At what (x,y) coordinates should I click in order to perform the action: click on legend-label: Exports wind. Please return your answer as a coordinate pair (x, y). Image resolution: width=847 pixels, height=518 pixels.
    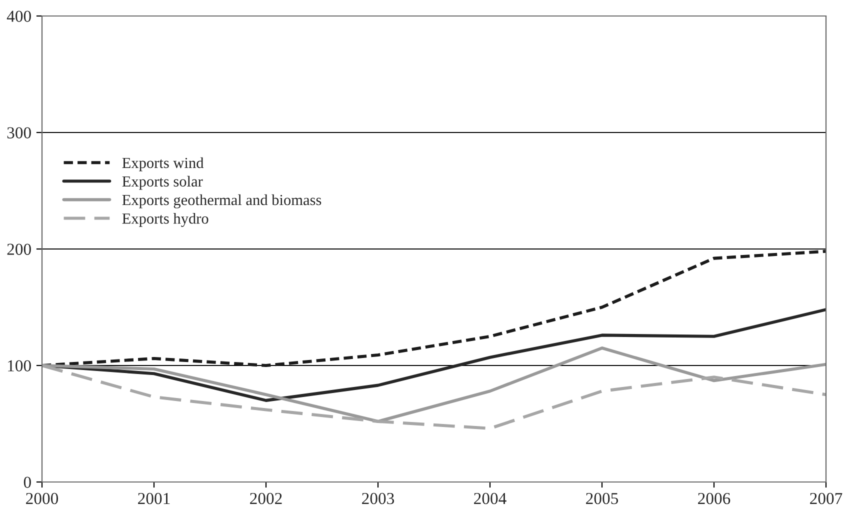
    Looking at the image, I should click on (163, 164).